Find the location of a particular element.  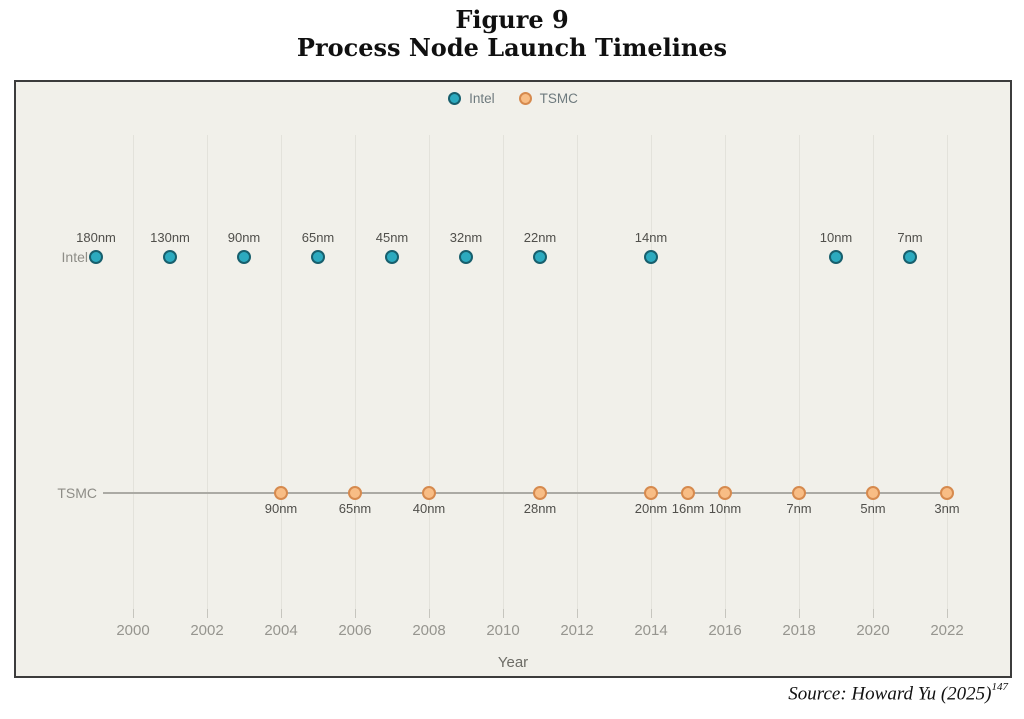

legend-item-intel: Intel is located at coordinates (471, 98).